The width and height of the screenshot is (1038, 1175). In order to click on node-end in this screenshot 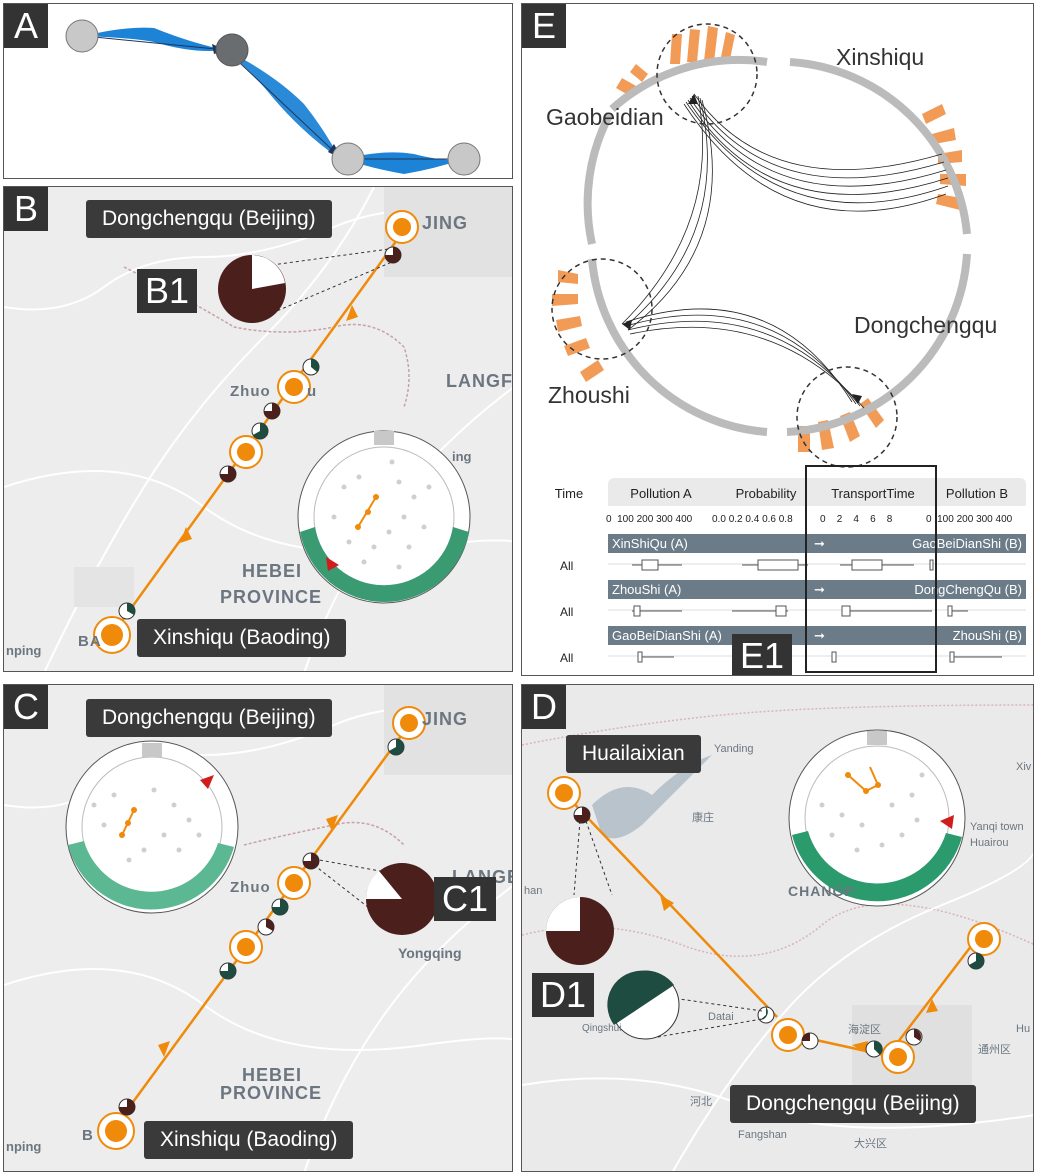, I will do `click(464, 159)`.